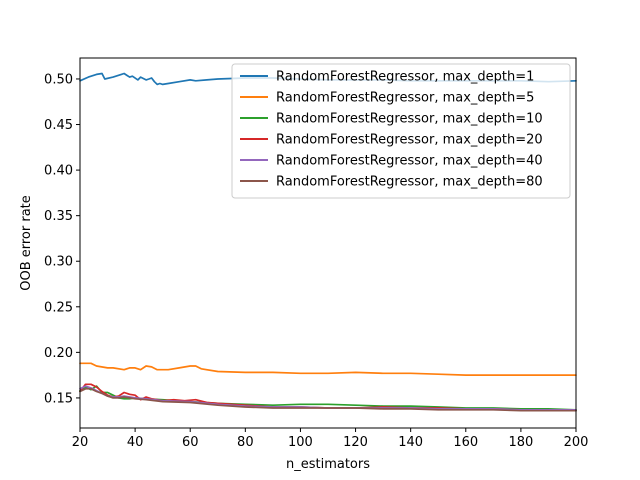  What do you see at coordinates (409, 182) in the screenshot?
I see `legend-label-6: RandomForestRegressor, max_depth=80` at bounding box center [409, 182].